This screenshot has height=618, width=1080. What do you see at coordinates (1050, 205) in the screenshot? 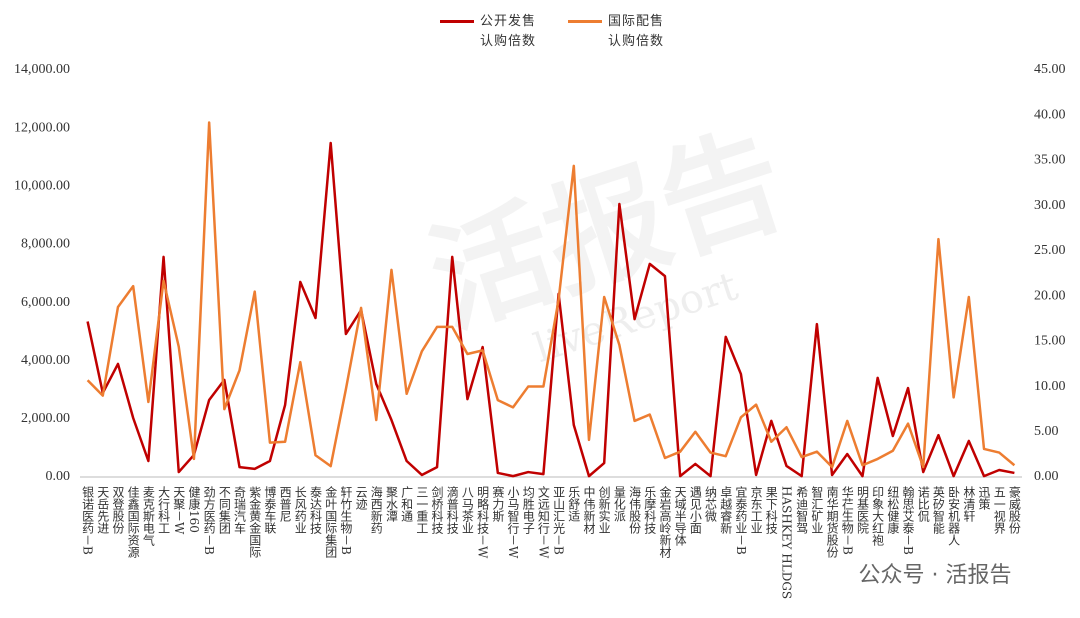
I see `y2-tick-label: 30.00` at bounding box center [1050, 205].